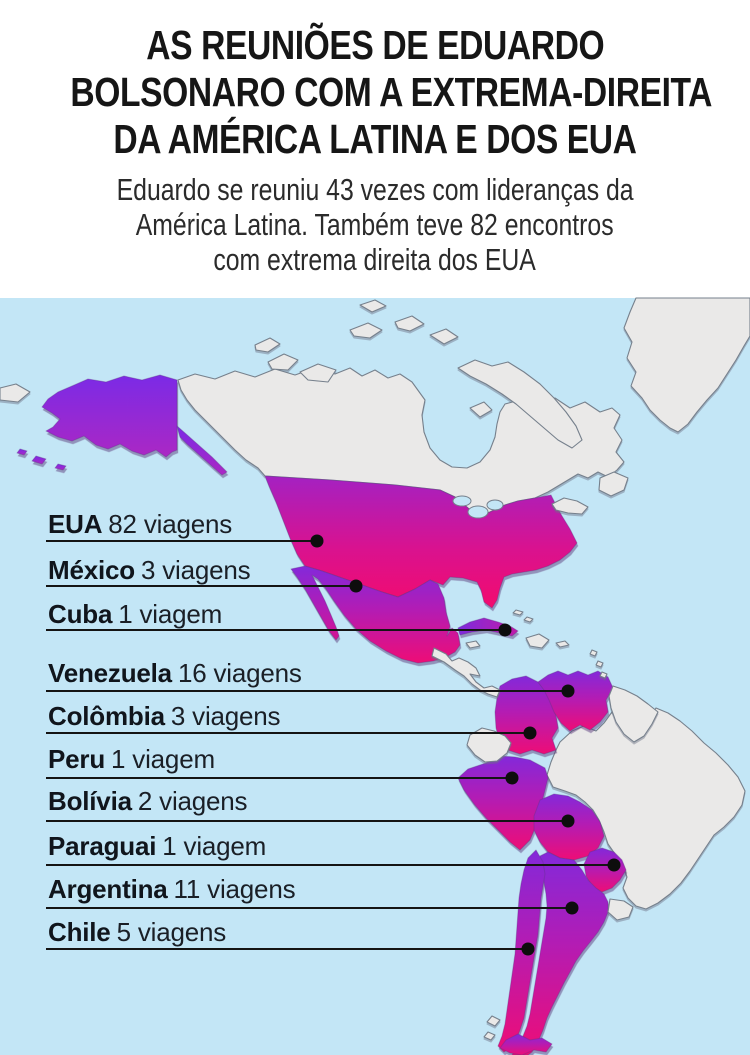  Describe the element at coordinates (102, 846) in the screenshot. I see `country-name: Paraguai` at that location.